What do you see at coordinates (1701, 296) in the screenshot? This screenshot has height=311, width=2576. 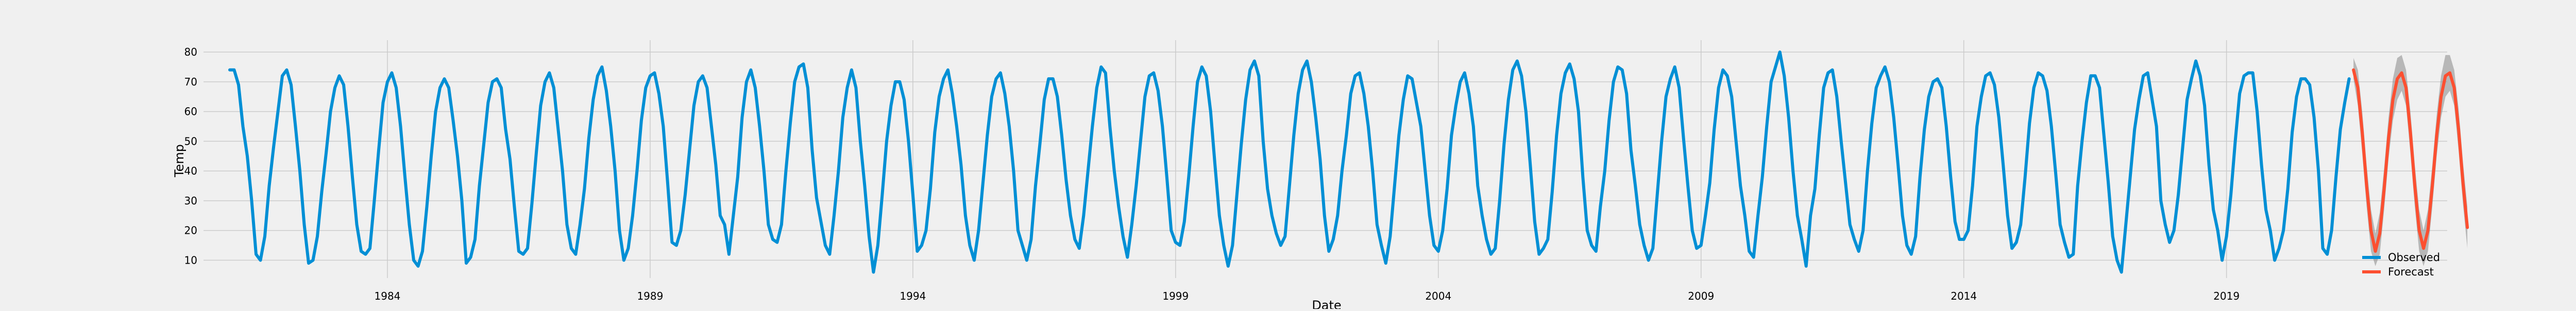 I see `x-tick-label: 2009` at bounding box center [1701, 296].